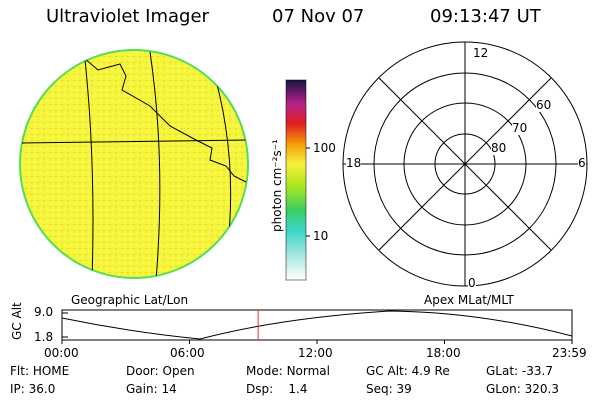  I want to click on info-dsp: Dsp: 1.4, so click(277, 389).